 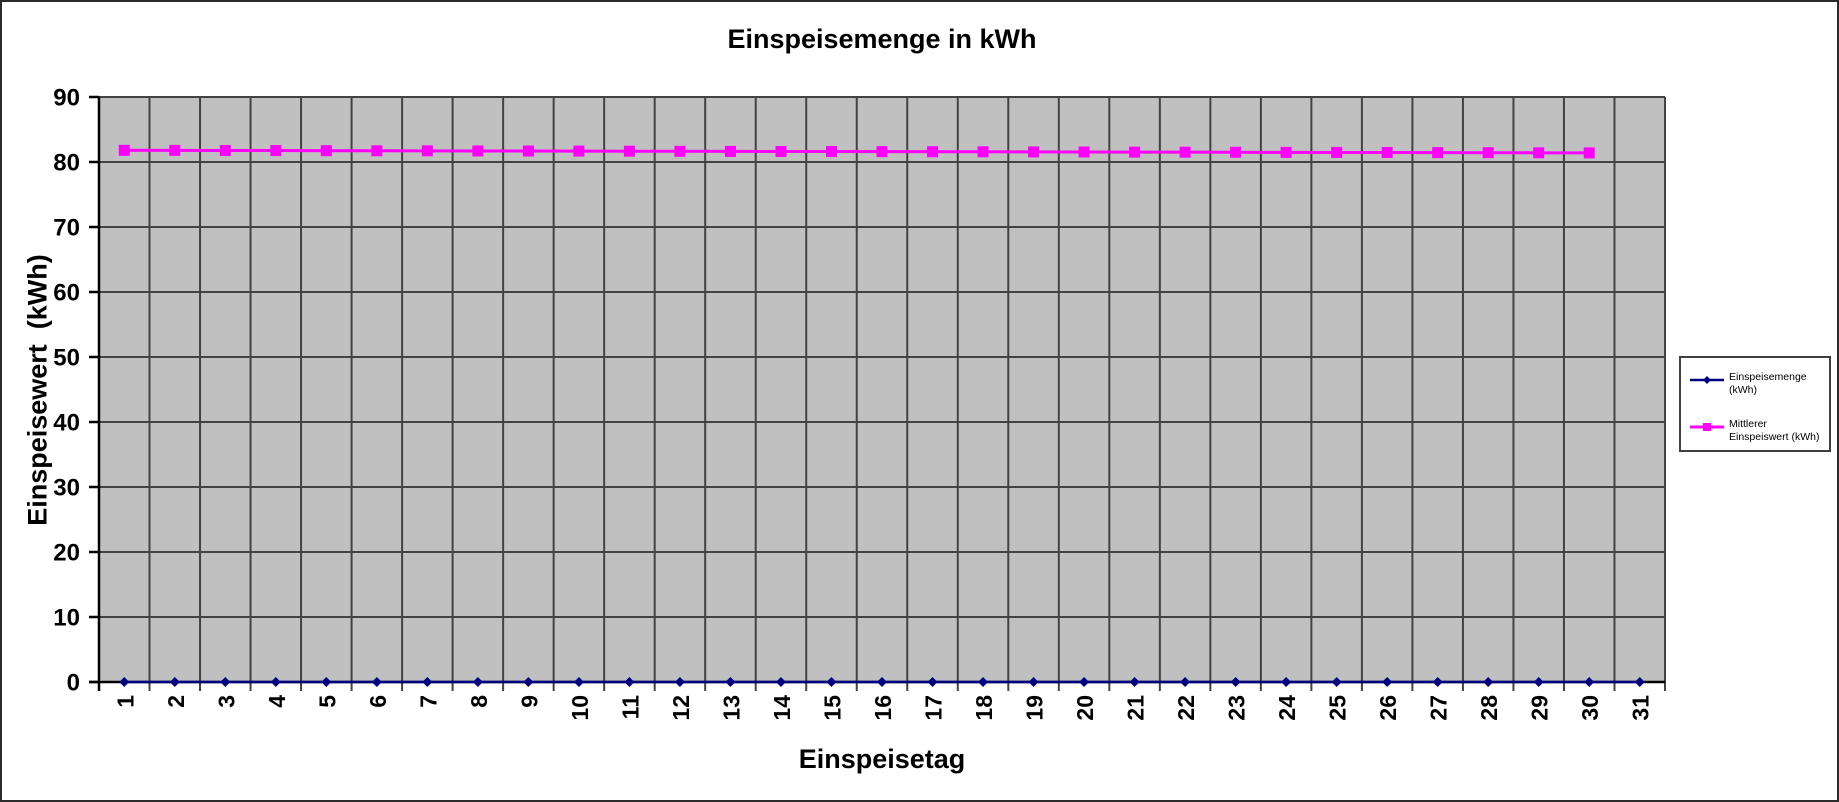 I want to click on x-tick-label: 27, so click(x=1439, y=708).